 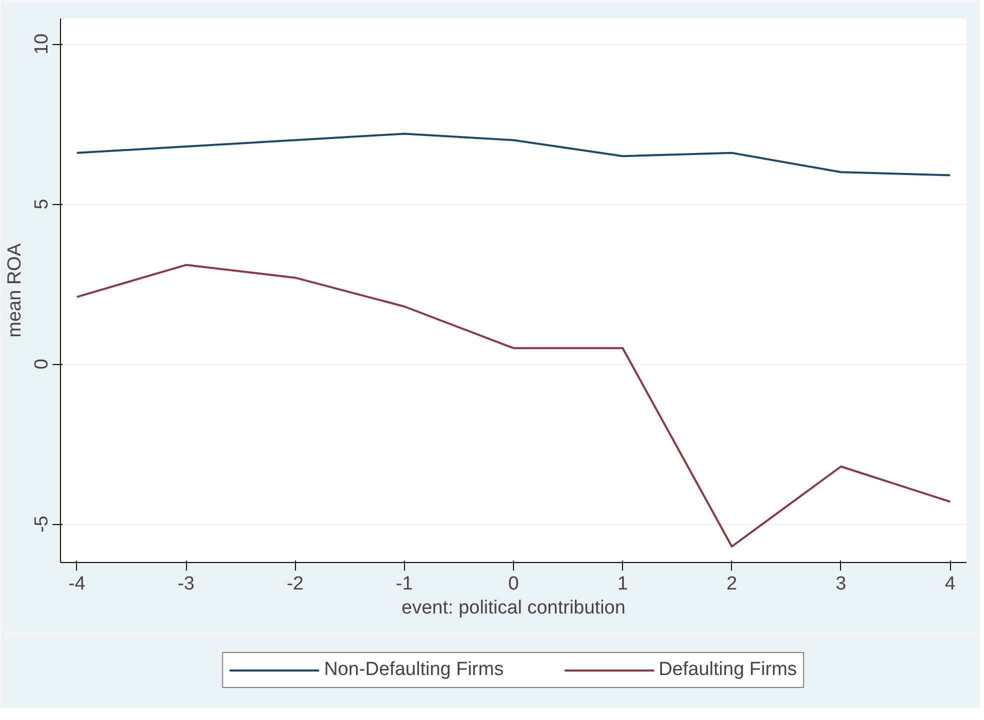 What do you see at coordinates (732, 584) in the screenshot?
I see `x-tick-label: 2` at bounding box center [732, 584].